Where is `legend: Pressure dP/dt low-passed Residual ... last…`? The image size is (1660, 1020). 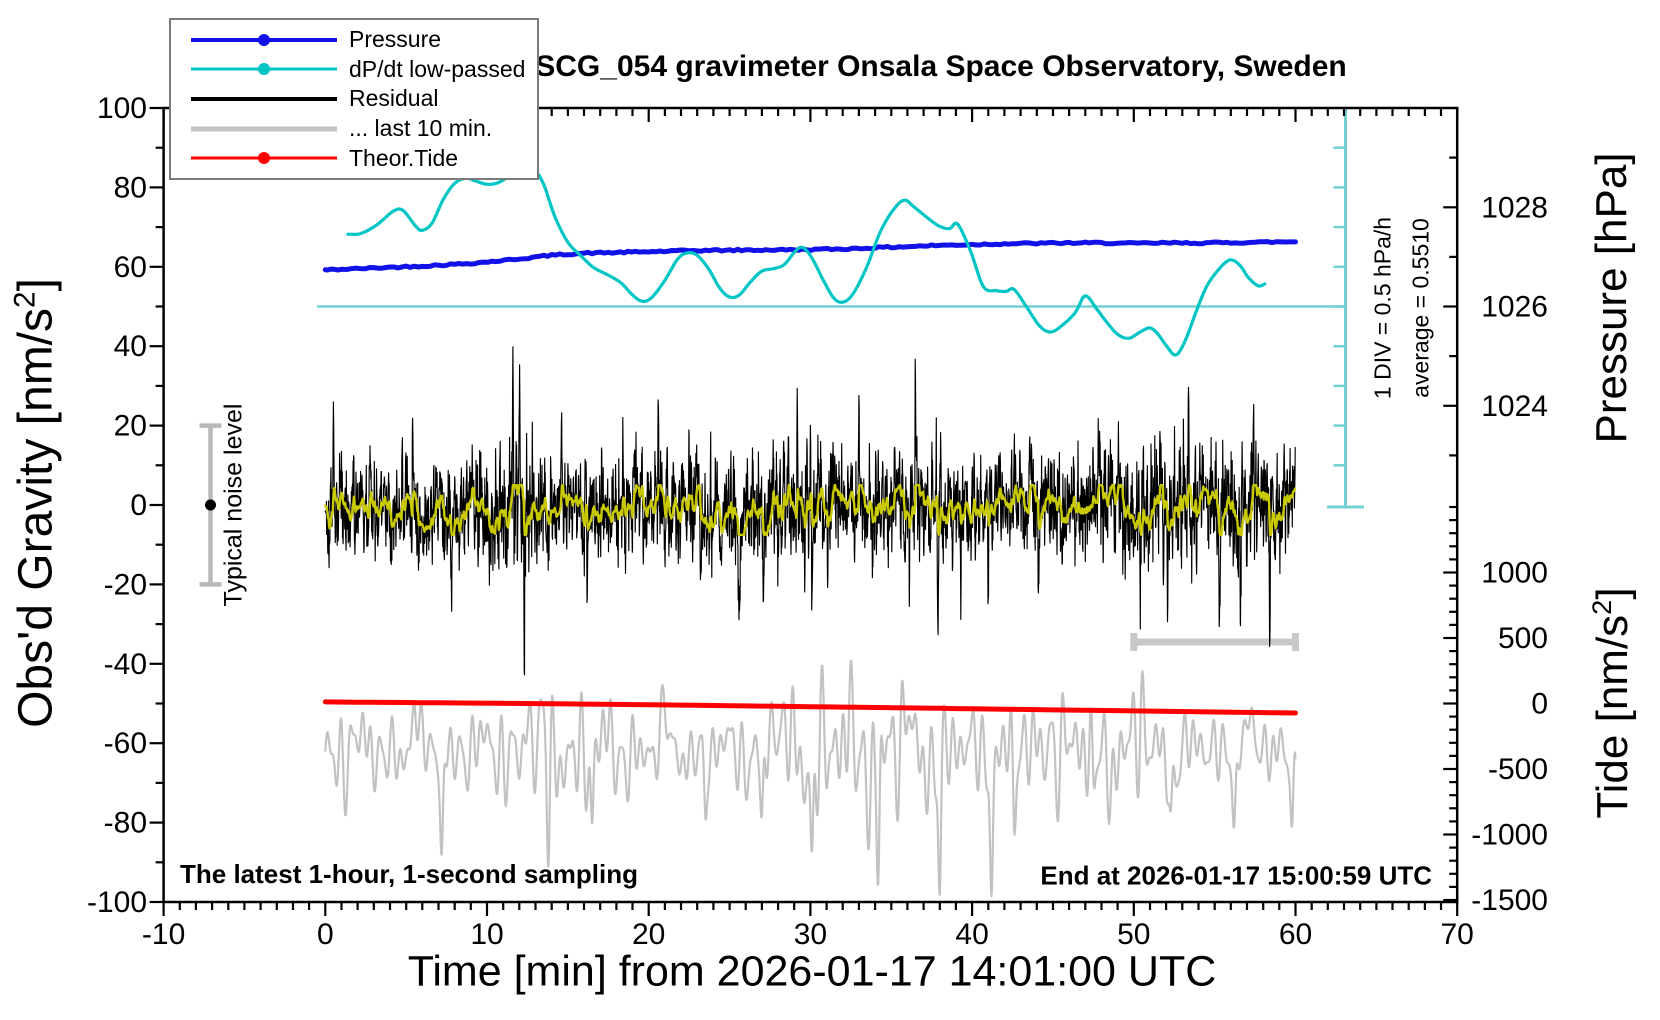 legend: Pressure dP/dt low-passed Residual ... last… is located at coordinates (354, 99).